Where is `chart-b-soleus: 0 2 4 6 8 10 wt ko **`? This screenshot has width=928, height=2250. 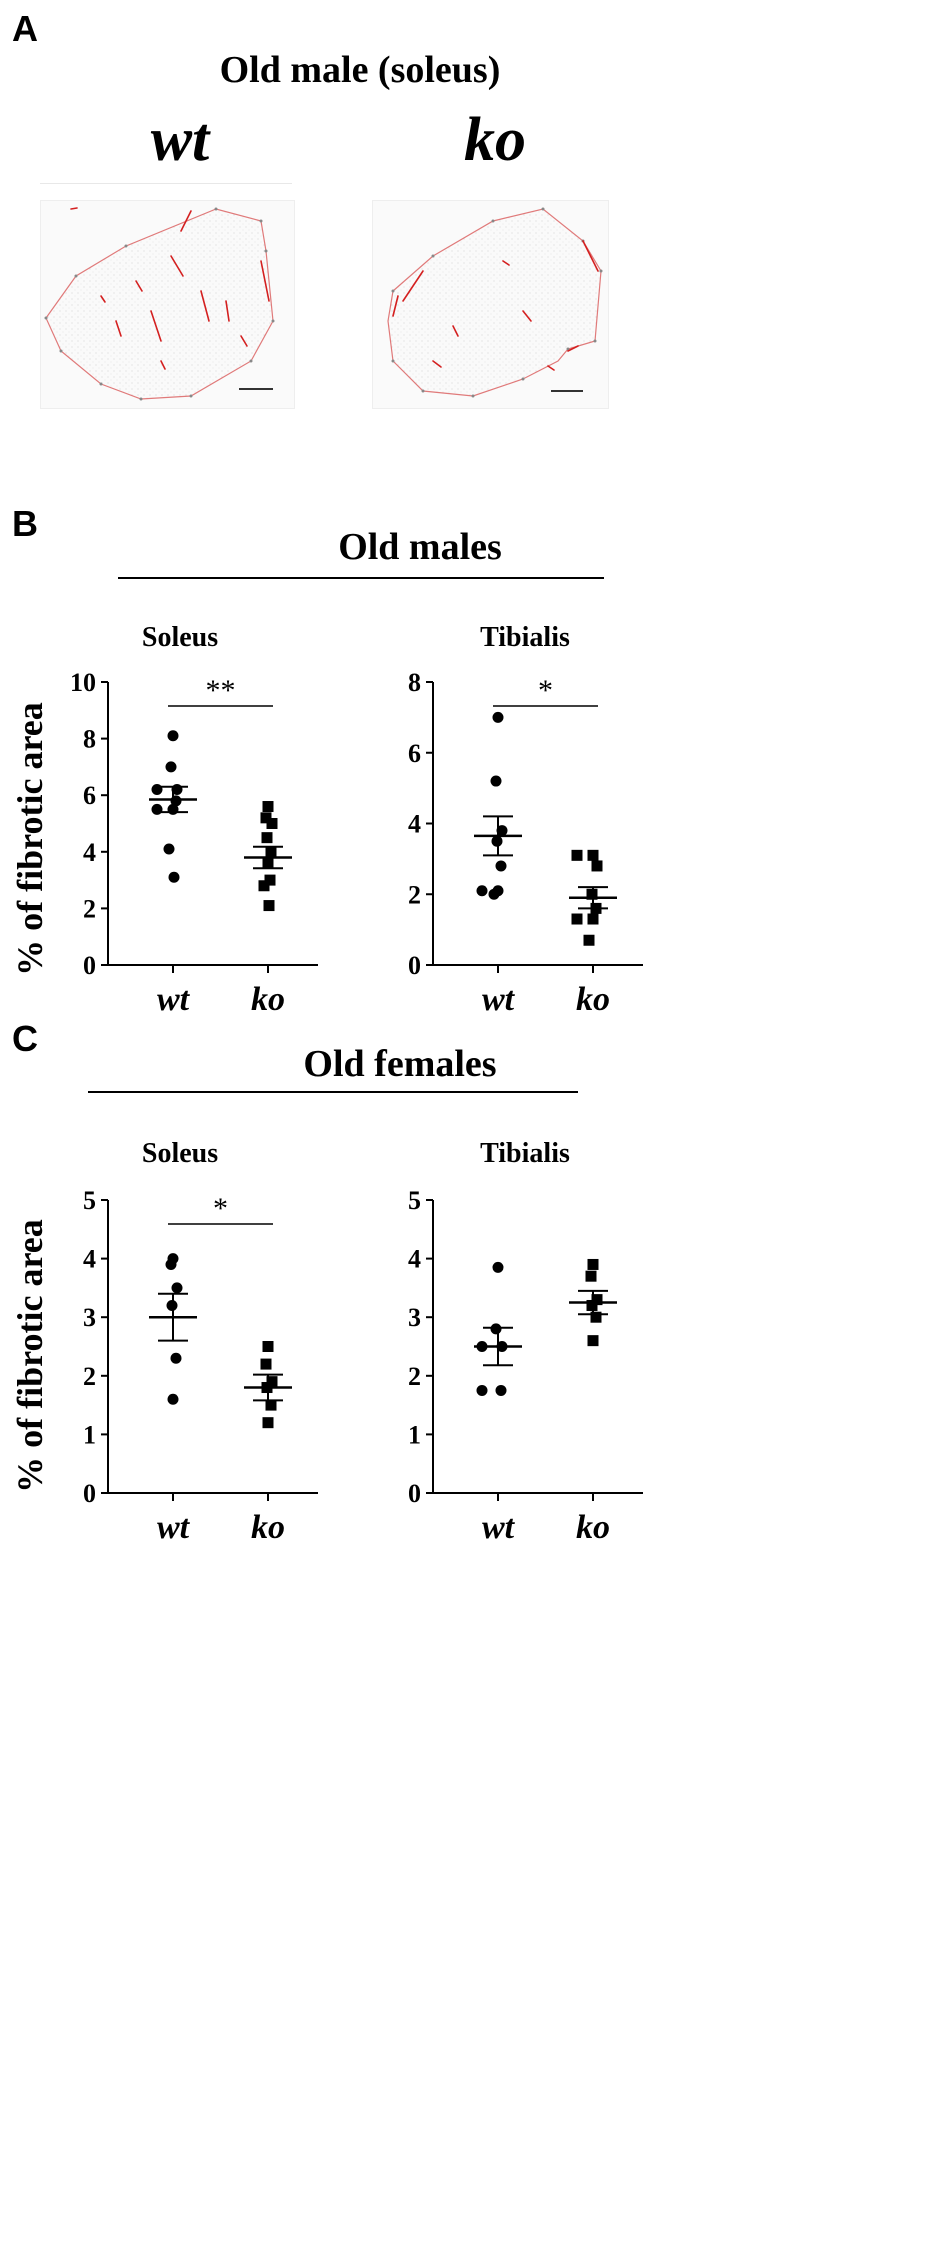 chart-b-soleus: 0 2 4 6 8 10 wt ko ** is located at coordinates (190, 840).